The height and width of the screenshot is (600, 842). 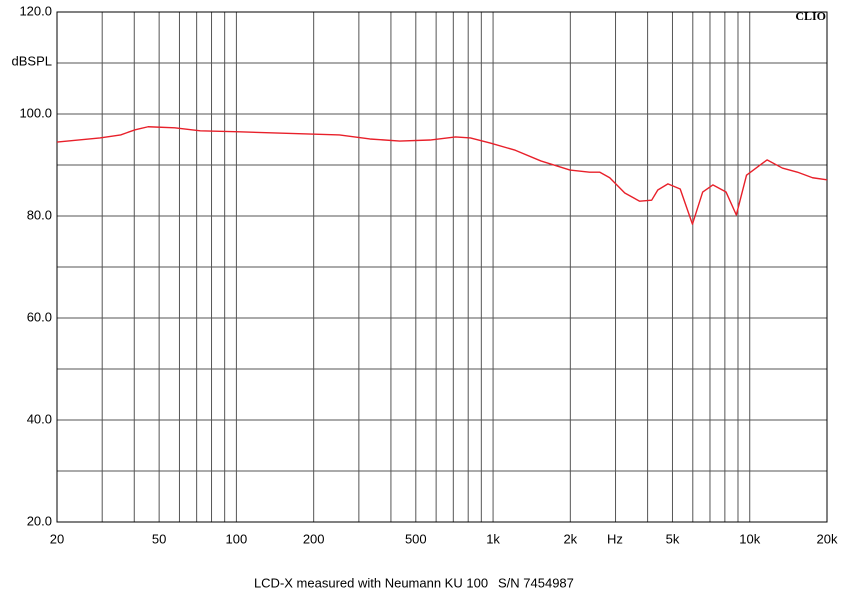 I want to click on y-tick-label: 60.0, so click(x=39, y=316).